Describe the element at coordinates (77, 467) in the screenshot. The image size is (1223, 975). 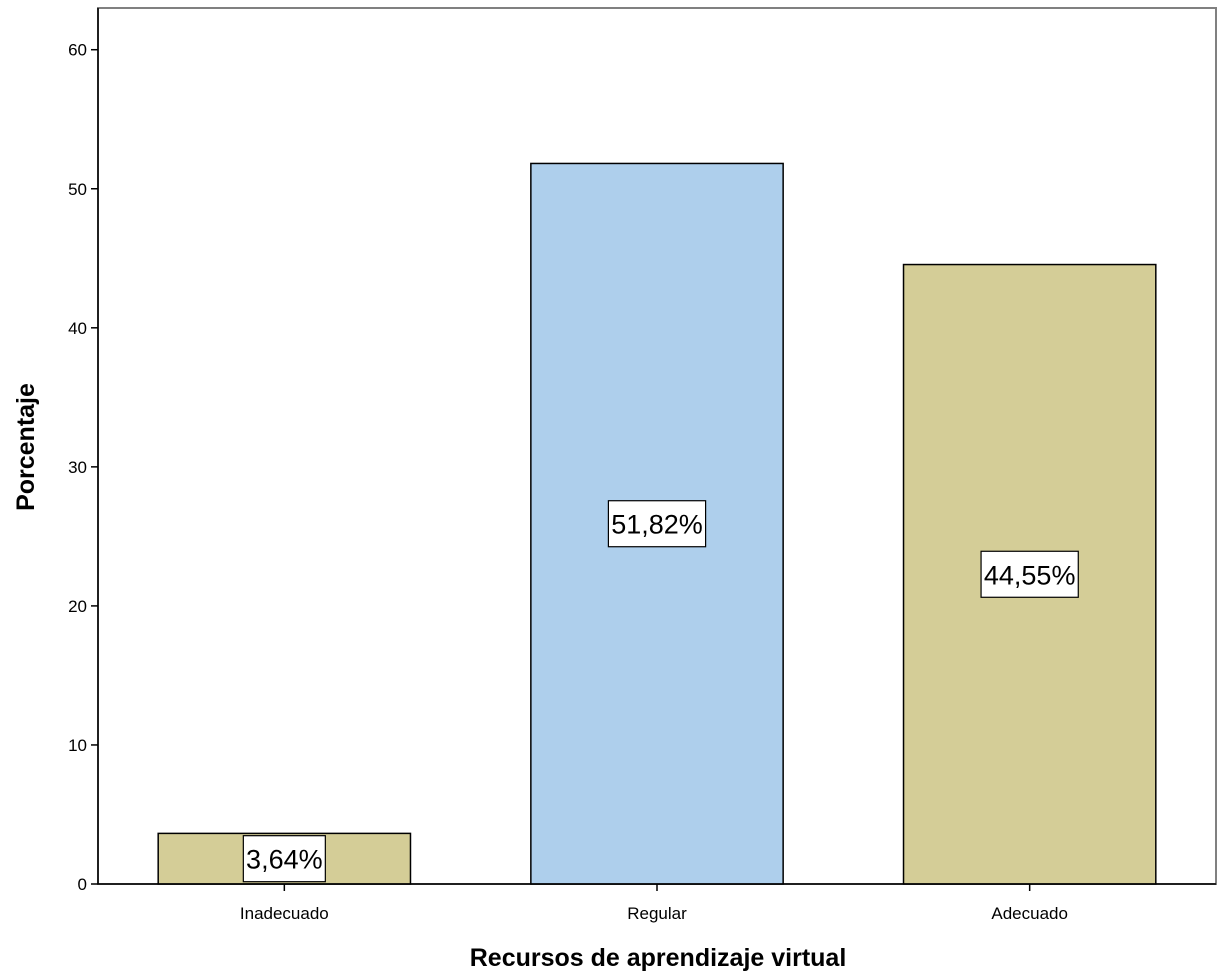
I see `y-tick-label: 30` at that location.